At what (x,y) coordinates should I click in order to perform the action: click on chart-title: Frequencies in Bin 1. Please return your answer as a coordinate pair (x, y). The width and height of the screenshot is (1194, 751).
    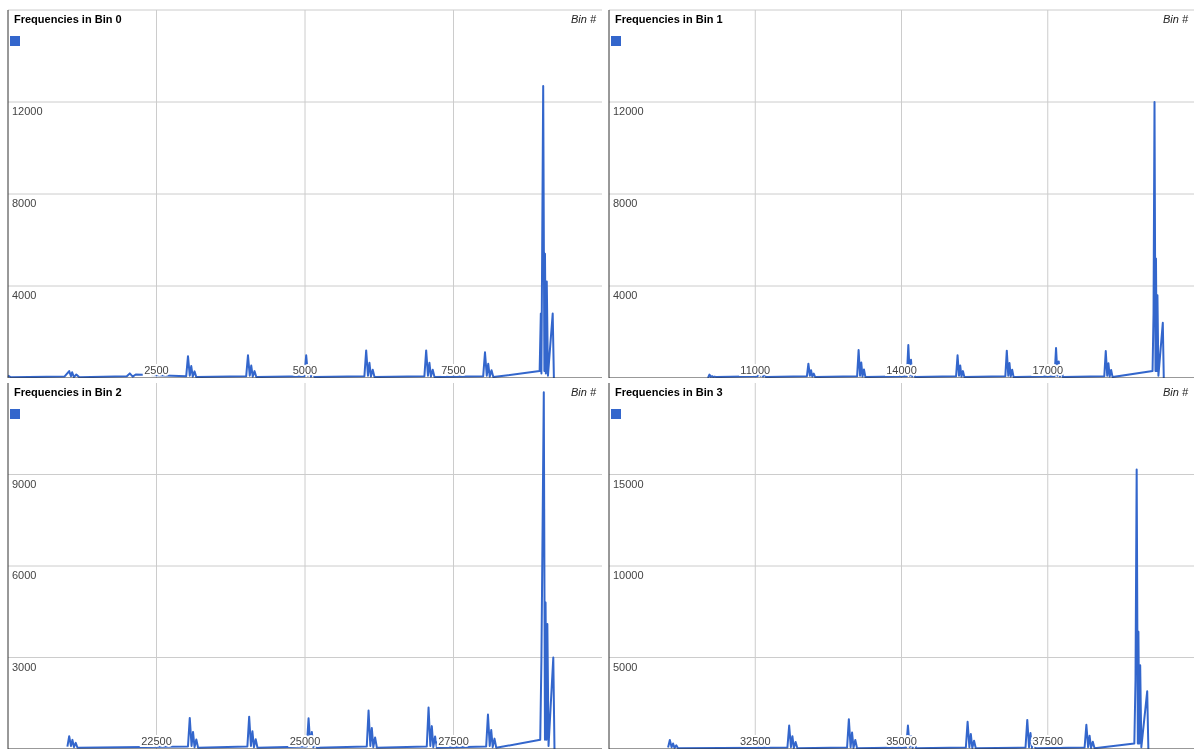
    Looking at the image, I should click on (669, 19).